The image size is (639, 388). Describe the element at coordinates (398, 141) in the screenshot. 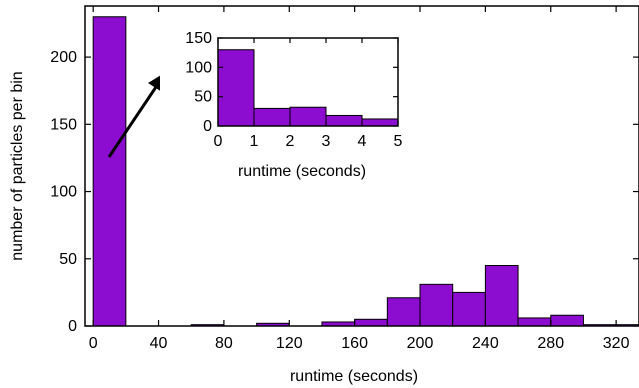

I see `inset-x-tick-label-5: 5` at that location.